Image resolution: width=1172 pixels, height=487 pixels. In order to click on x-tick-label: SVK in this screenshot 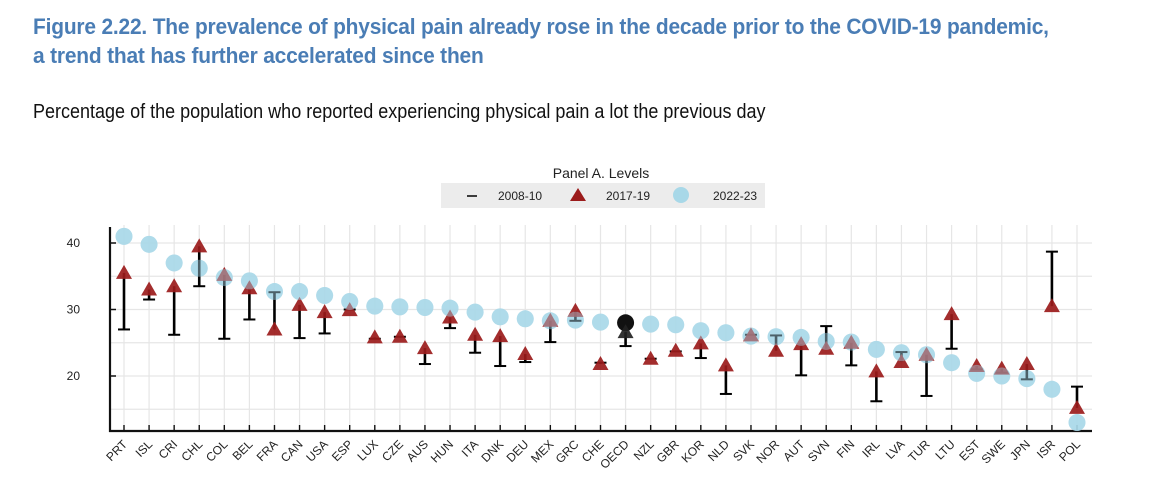, I will do `click(743, 450)`.